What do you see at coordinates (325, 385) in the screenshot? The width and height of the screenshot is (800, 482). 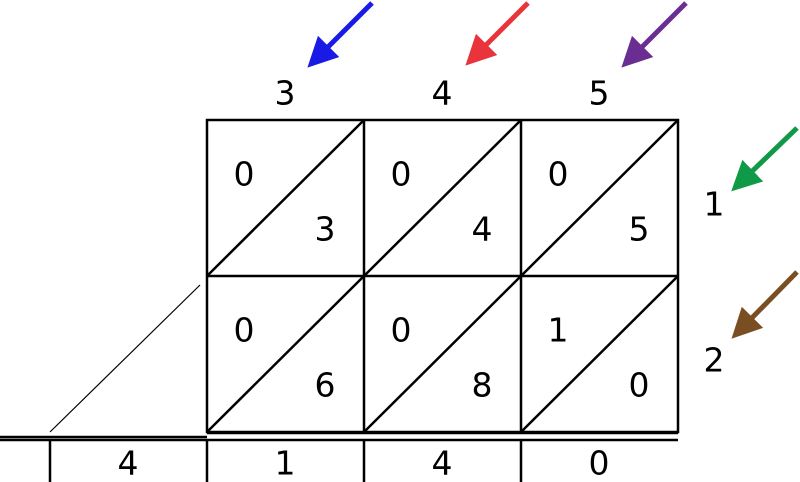 I see `cell-units: 6` at bounding box center [325, 385].